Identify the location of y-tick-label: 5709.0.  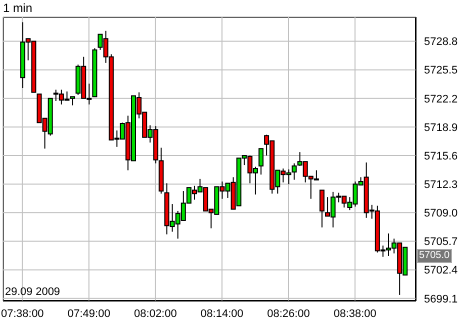
(441, 214).